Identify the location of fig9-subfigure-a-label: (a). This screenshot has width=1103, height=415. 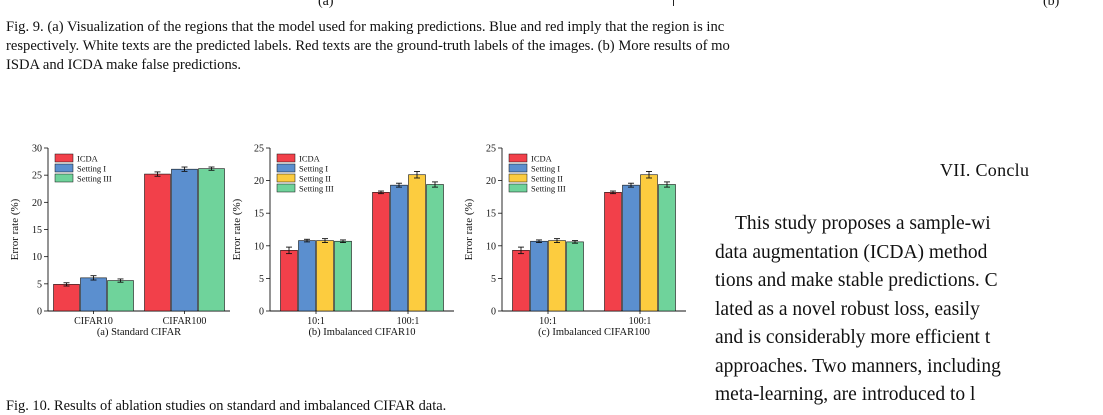
(326, 4).